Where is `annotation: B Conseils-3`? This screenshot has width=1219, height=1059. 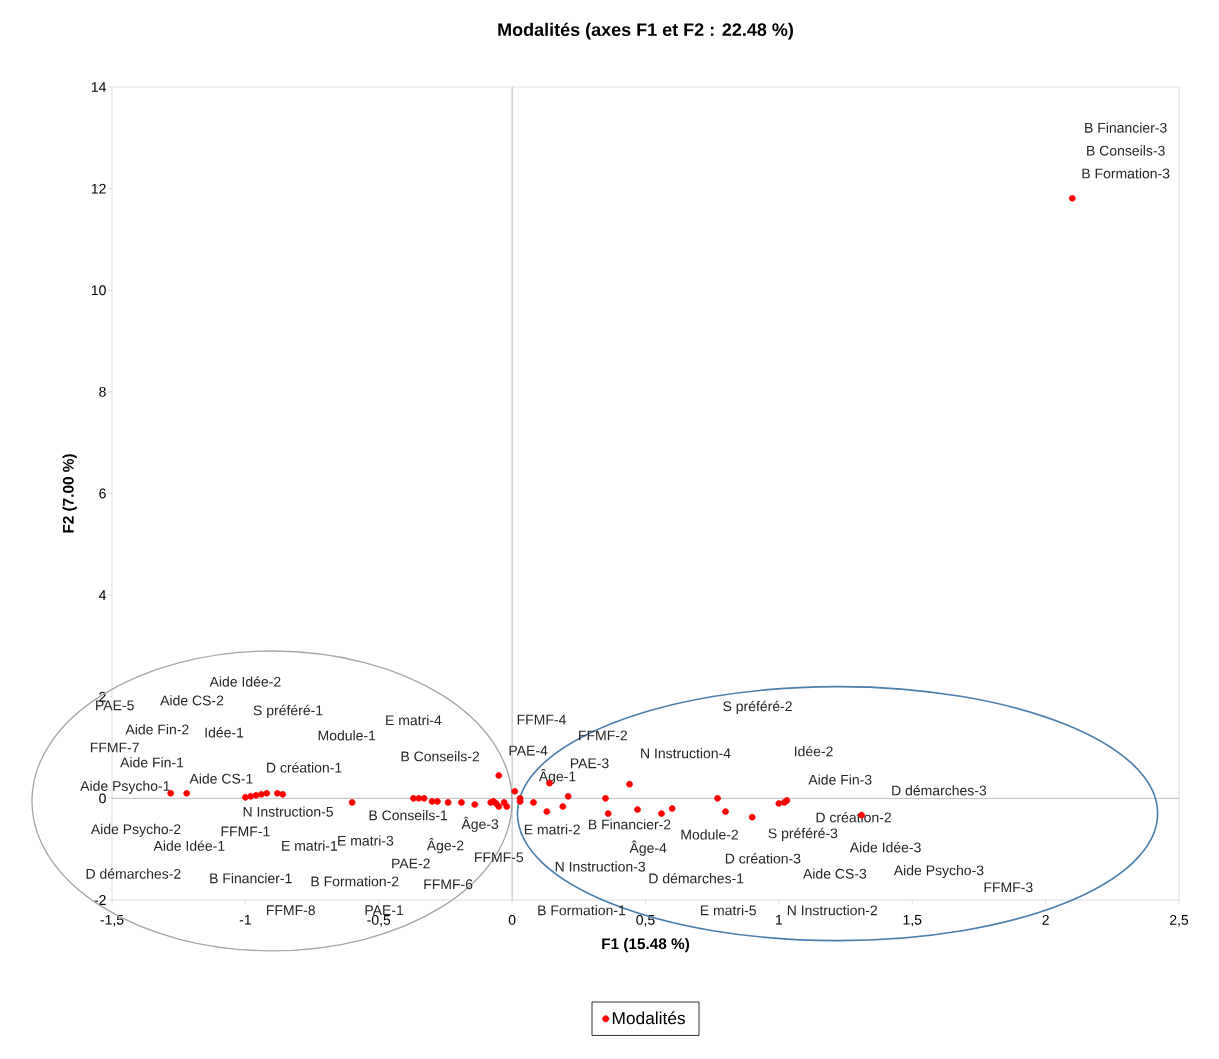 annotation: B Conseils-3 is located at coordinates (1126, 150).